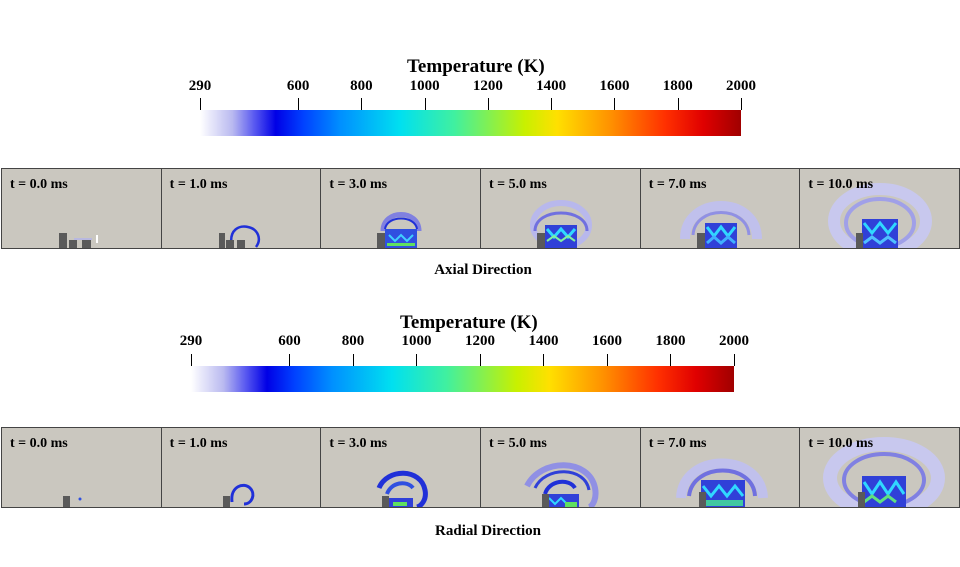 Image resolution: width=960 pixels, height=567 pixels. I want to click on axial-panel-0: t = 0.0 ms, so click(82, 208).